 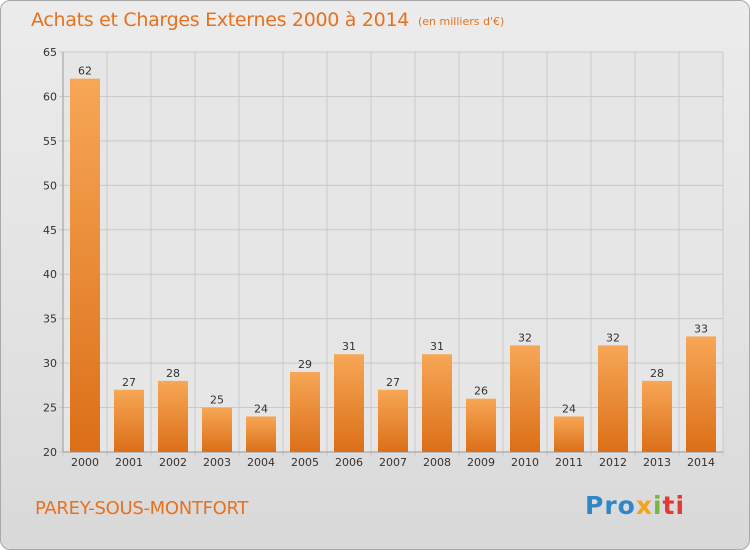 What do you see at coordinates (142, 508) in the screenshot?
I see `place-name: PAREY-SOUS-MONTFORT` at bounding box center [142, 508].